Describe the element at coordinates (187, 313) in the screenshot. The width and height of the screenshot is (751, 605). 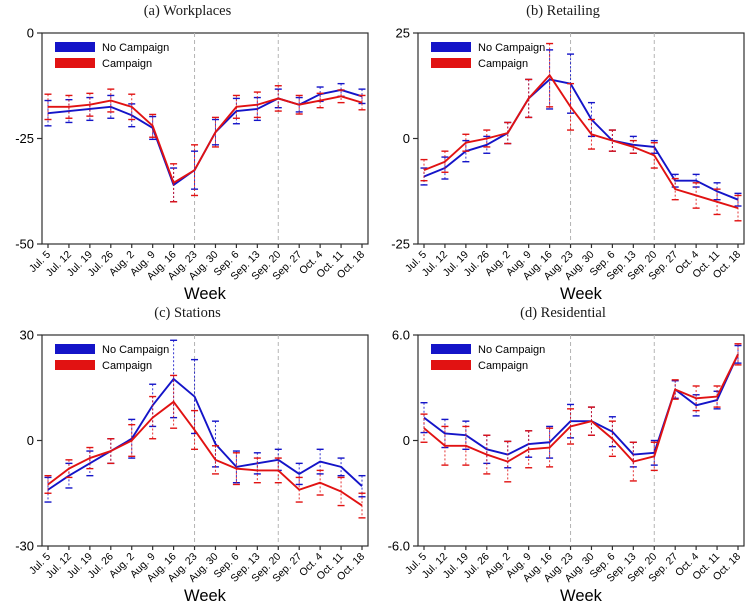
I see `panel-c-title: (c) Stations` at that location.